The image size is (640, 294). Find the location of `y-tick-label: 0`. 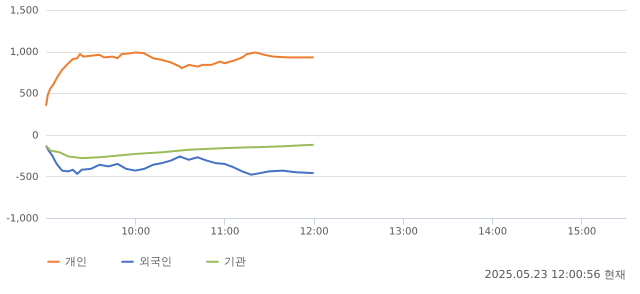

y-tick-label: 0 is located at coordinates (35, 136).